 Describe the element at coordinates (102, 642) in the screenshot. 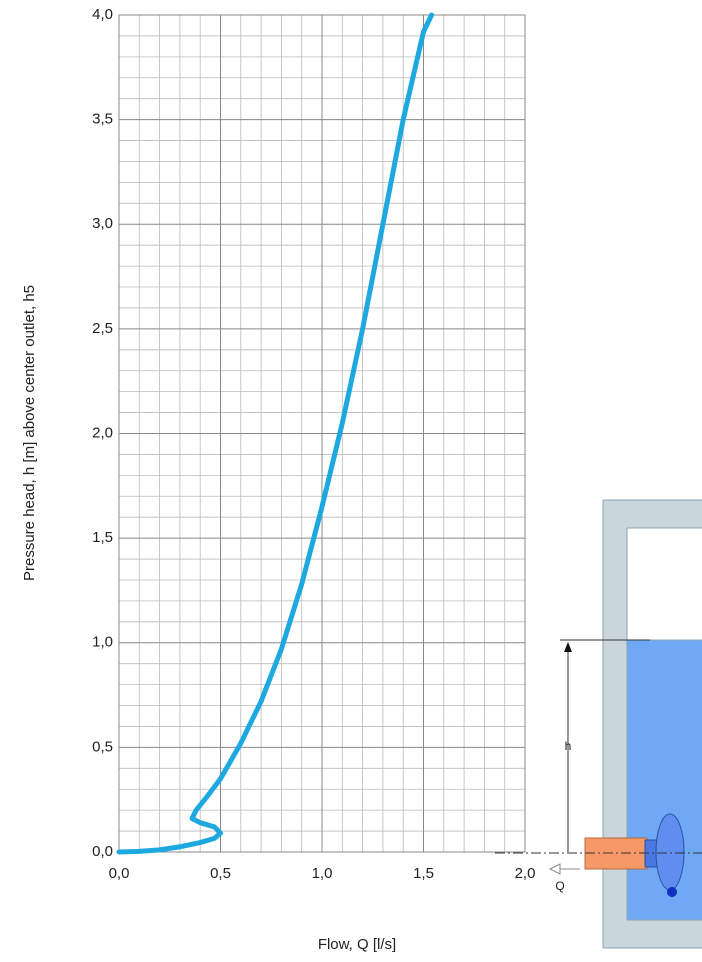

I see `y-tick-label: 1,0` at that location.